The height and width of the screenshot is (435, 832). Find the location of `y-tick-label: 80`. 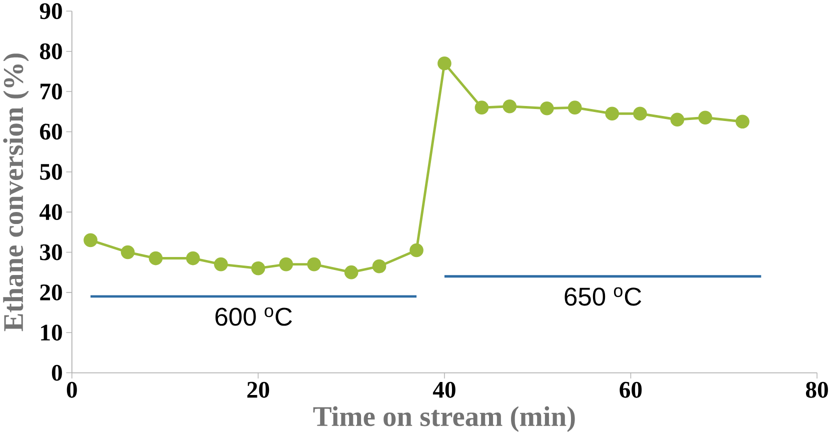

y-tick-label: 80 is located at coordinates (51, 51).